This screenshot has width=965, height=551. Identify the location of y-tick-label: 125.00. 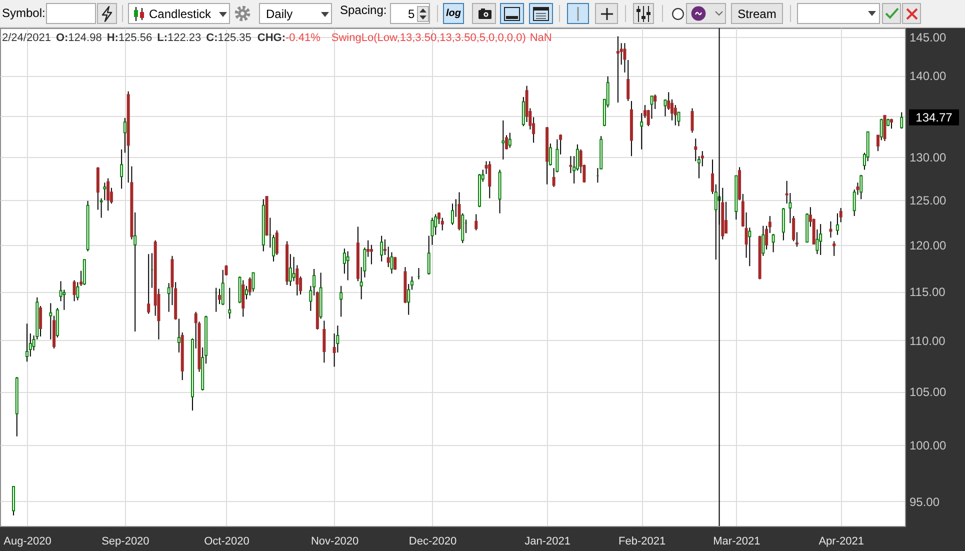
(928, 201).